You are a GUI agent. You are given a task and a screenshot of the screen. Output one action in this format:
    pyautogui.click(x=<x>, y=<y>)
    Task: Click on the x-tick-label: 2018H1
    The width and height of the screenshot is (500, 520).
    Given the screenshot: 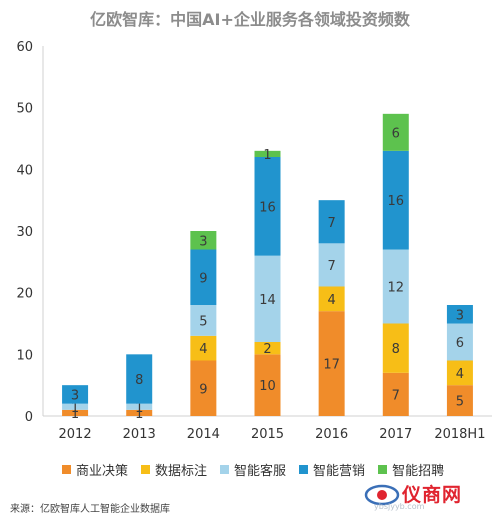 What is the action you would take?
    pyautogui.click(x=459, y=434)
    